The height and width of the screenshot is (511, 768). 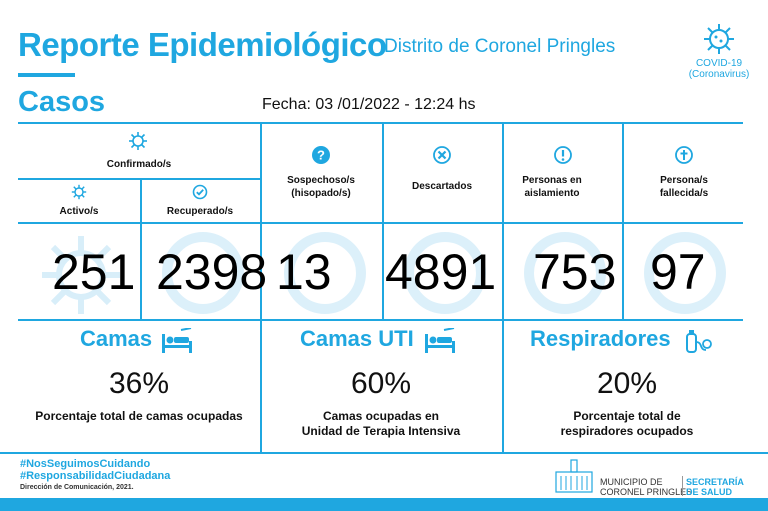 I want to click on descartados-value: 4891, so click(x=441, y=272).